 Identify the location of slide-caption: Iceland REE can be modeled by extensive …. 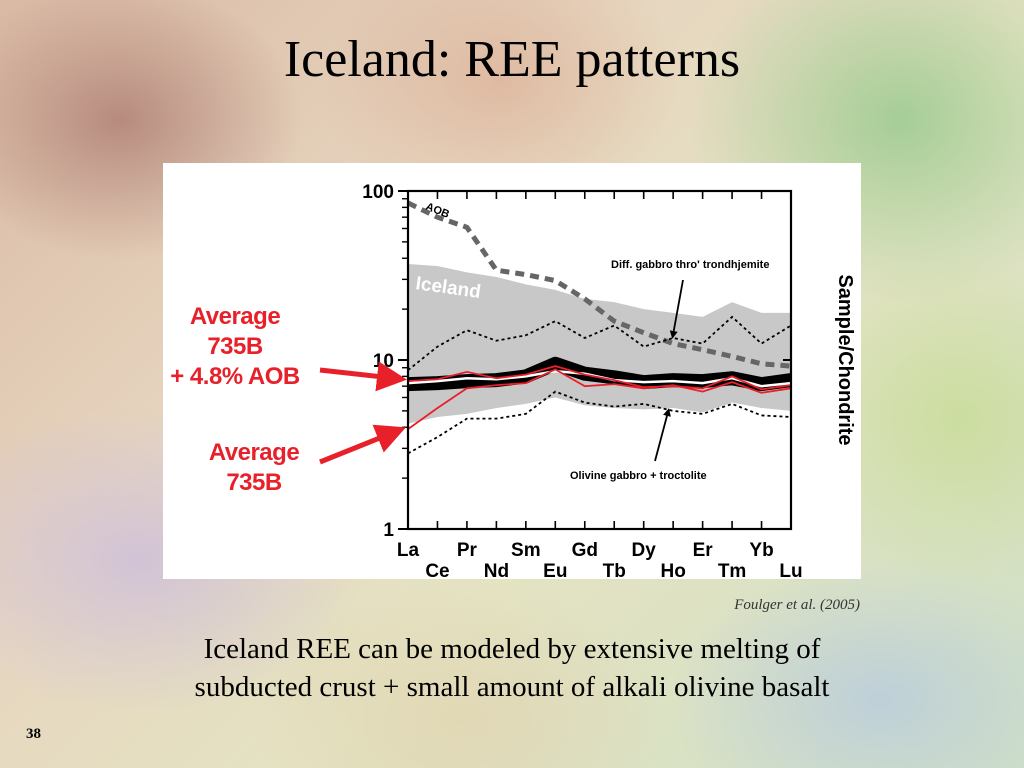
(512, 668).